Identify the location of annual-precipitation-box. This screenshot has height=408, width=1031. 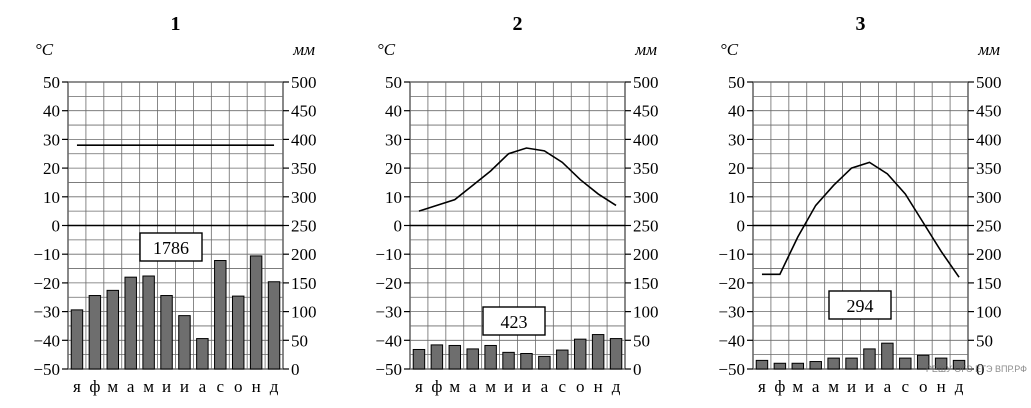
(860, 305).